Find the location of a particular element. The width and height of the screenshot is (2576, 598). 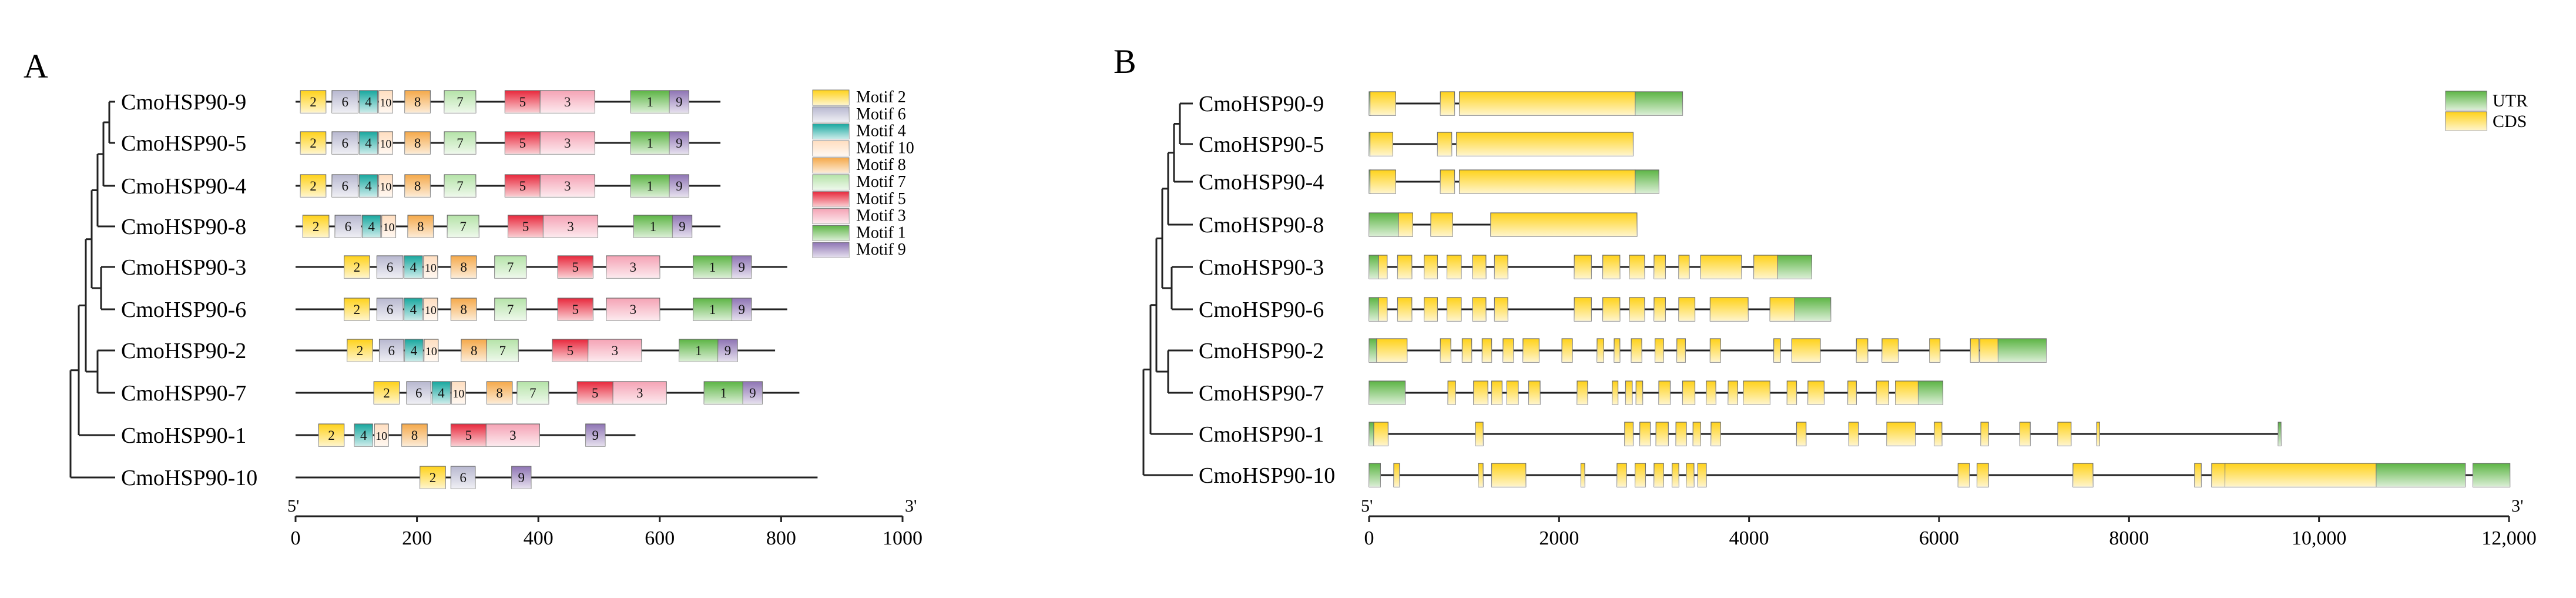

motif-label: 4 is located at coordinates (368, 186).